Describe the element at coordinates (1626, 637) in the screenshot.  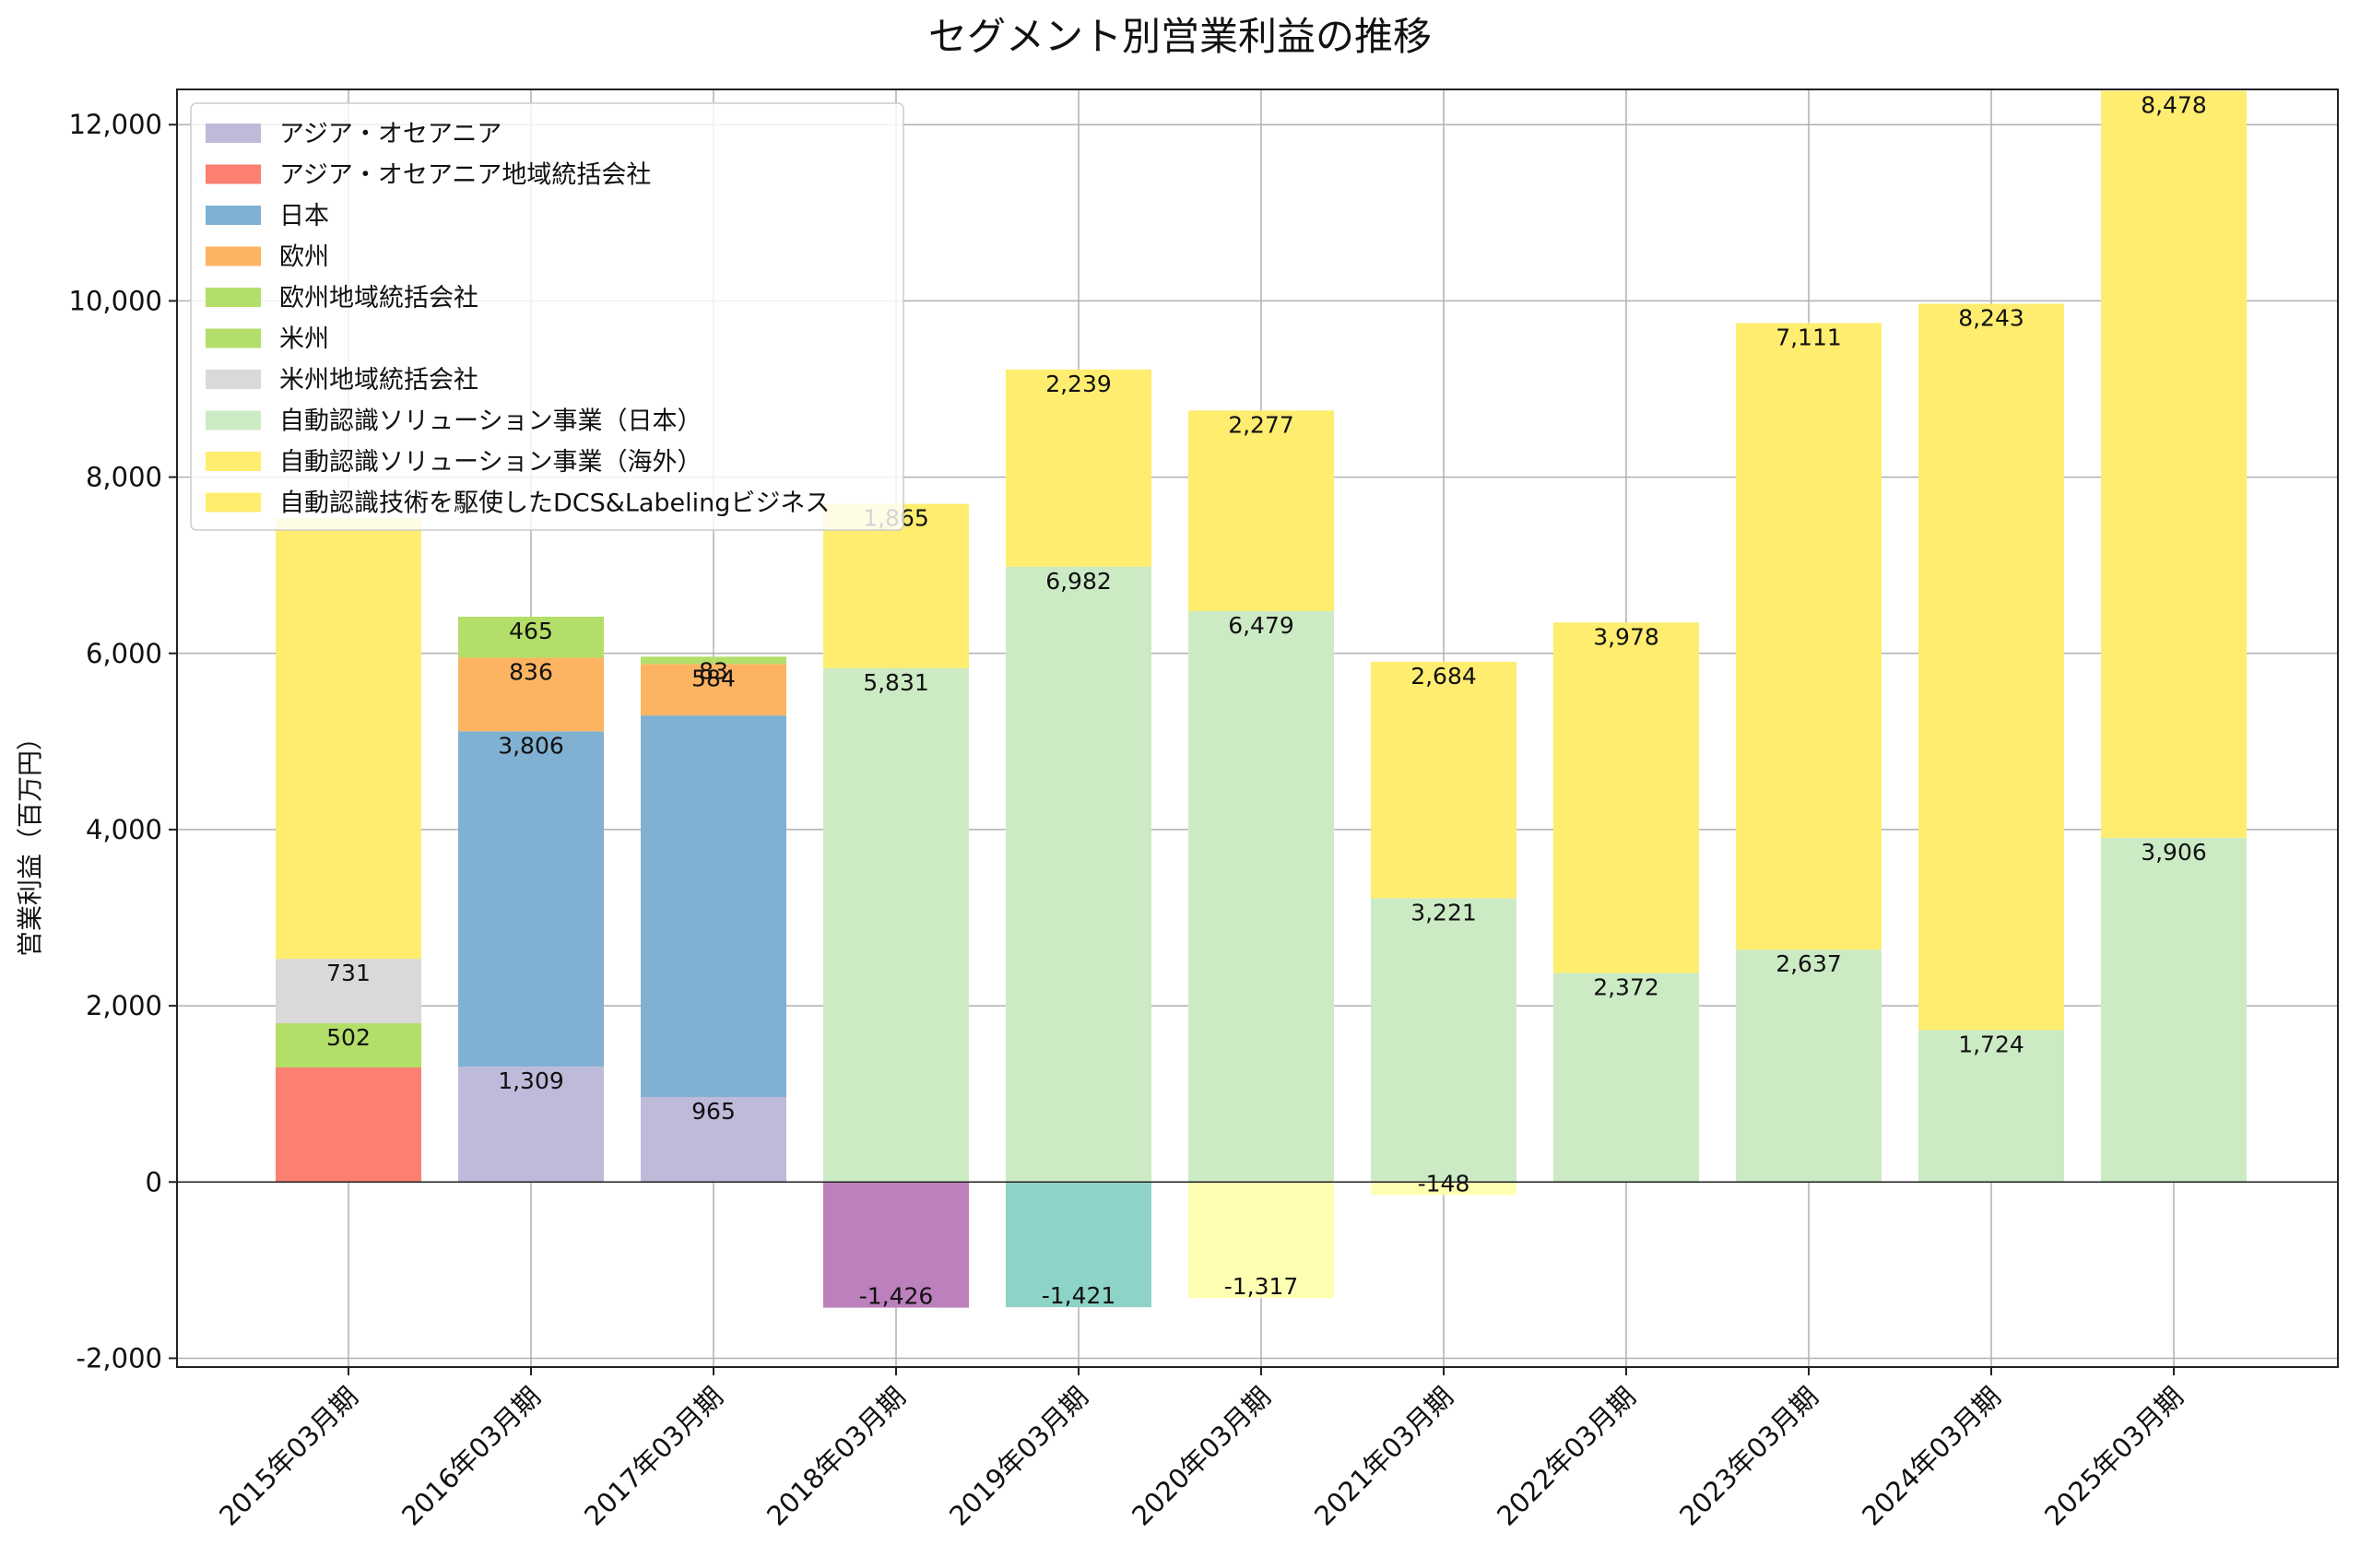
I see `bar-value-label: 3,978` at that location.